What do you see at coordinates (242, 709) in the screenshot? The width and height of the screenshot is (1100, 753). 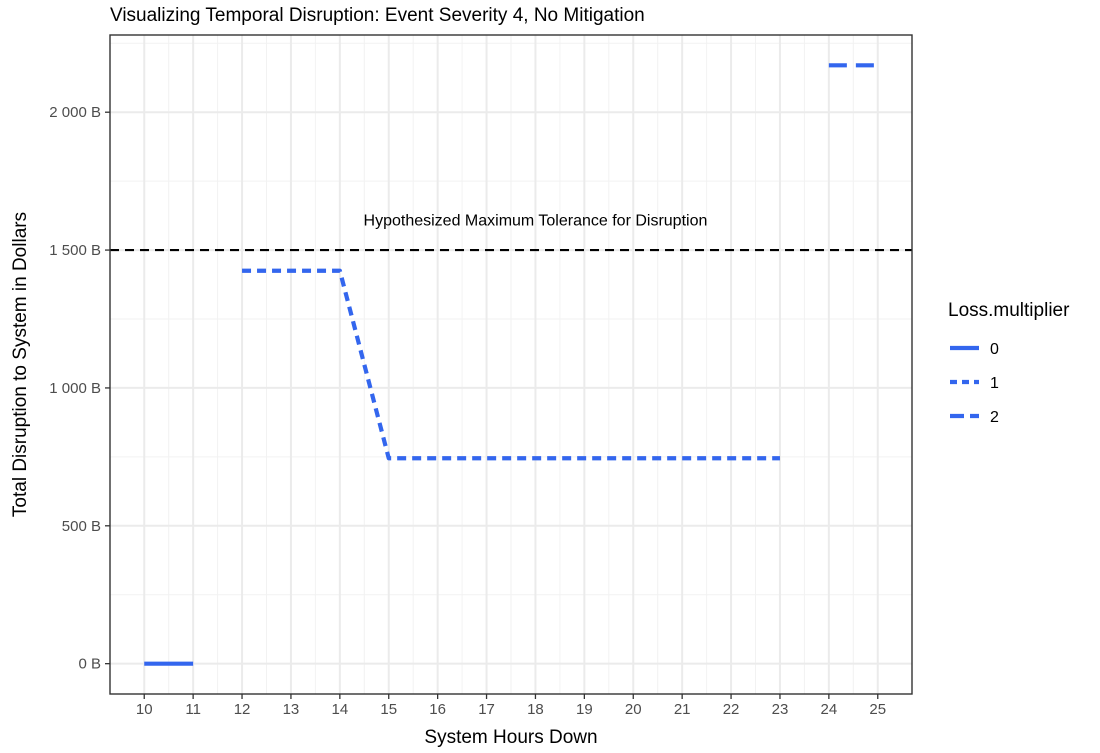 I see `x-tick-label: 12` at bounding box center [242, 709].